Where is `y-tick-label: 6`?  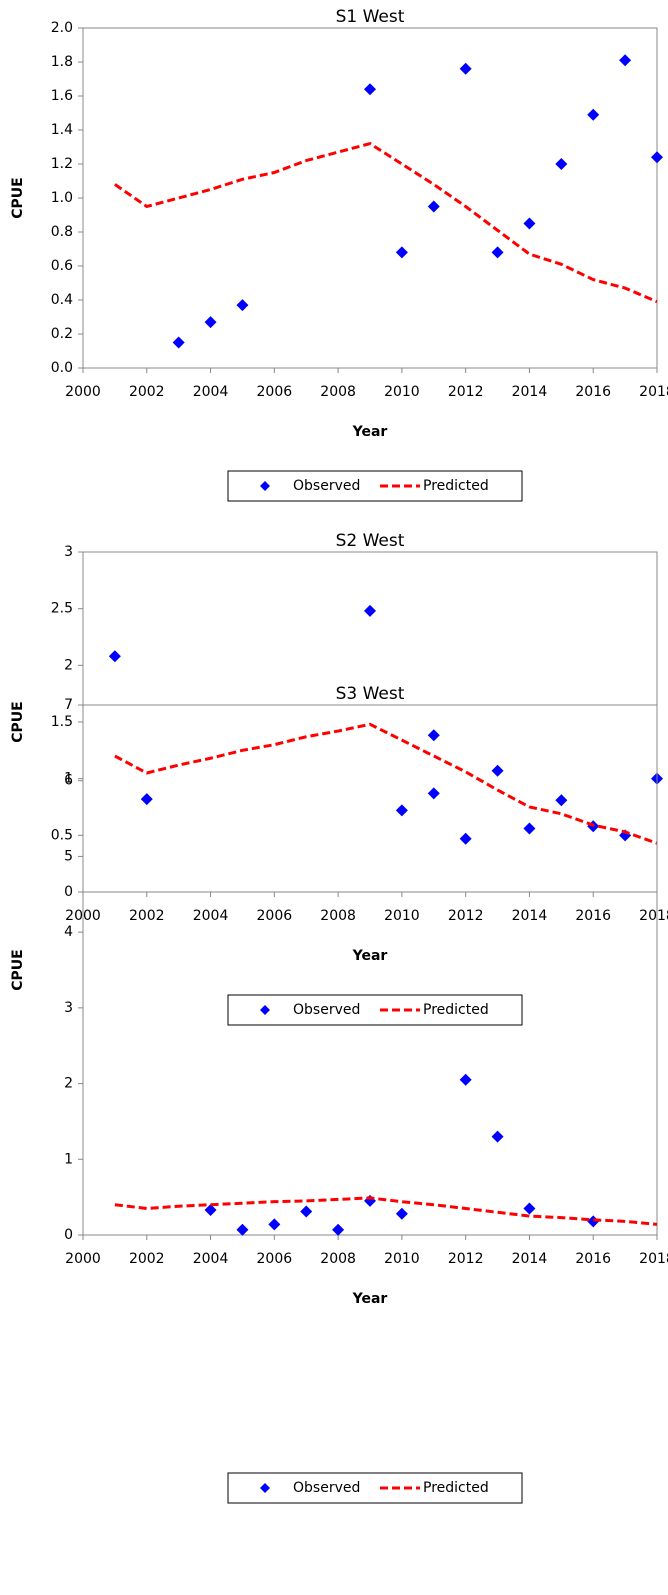 y-tick-label: 6 is located at coordinates (68, 781).